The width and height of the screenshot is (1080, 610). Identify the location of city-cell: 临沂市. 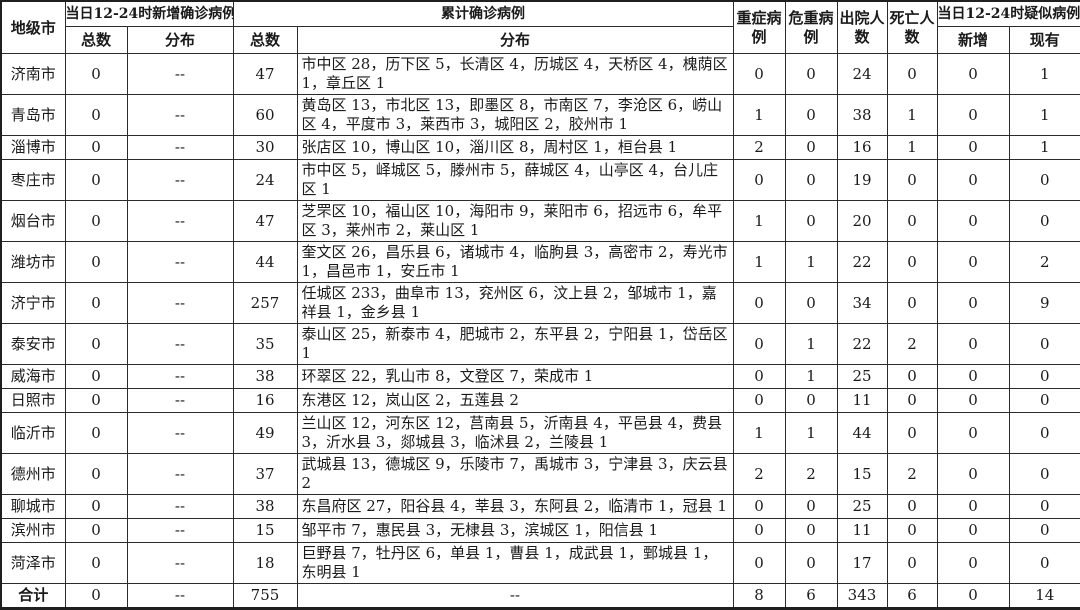
(33, 433).